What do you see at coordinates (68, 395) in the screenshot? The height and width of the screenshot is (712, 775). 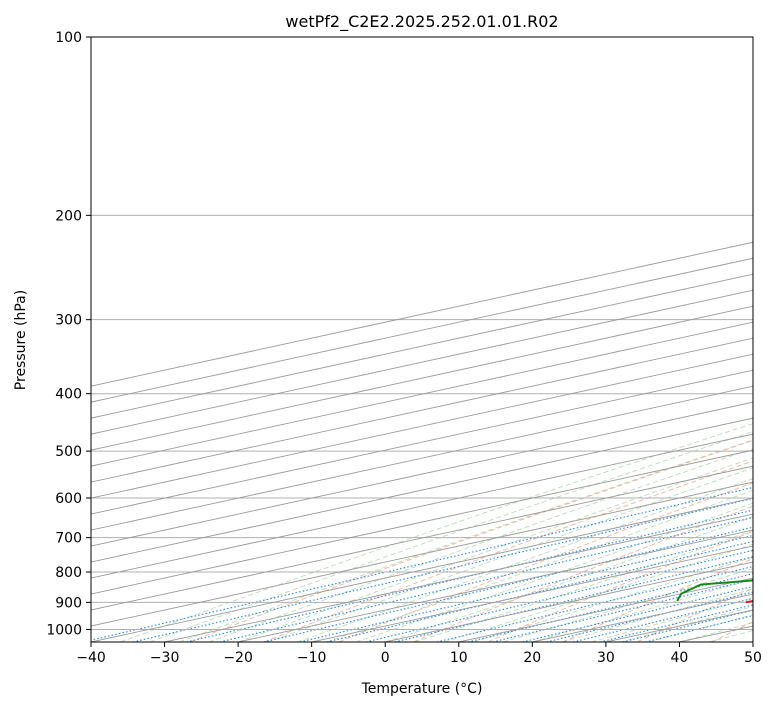 I see `y-tick-label: 400` at bounding box center [68, 395].